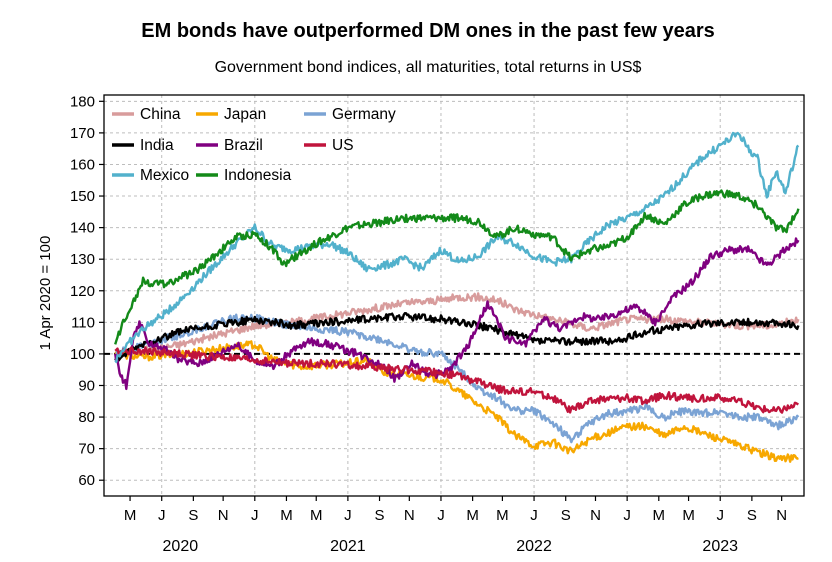 This screenshot has width=832, height=562. What do you see at coordinates (343, 145) in the screenshot?
I see `legend-label-us: US` at bounding box center [343, 145].